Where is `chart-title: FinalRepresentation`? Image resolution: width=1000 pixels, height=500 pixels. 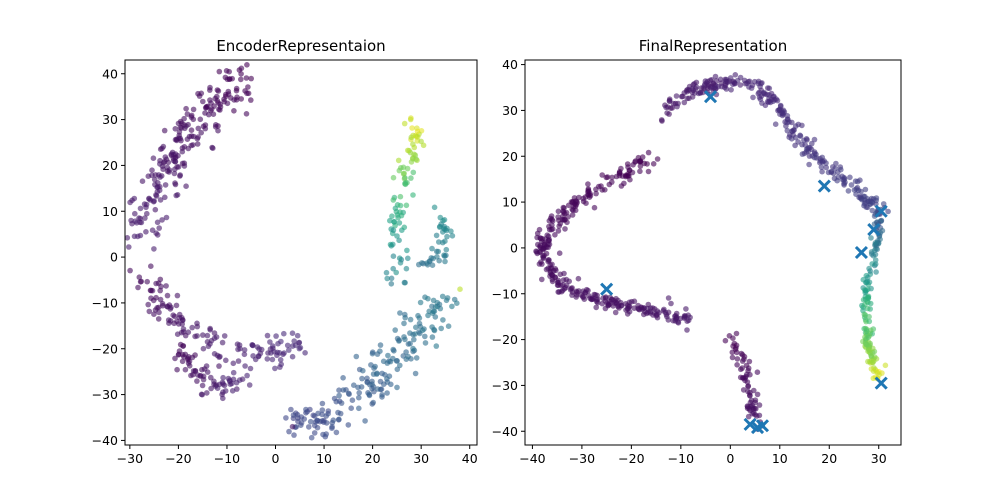
chart-title: FinalRepresentation is located at coordinates (713, 46).